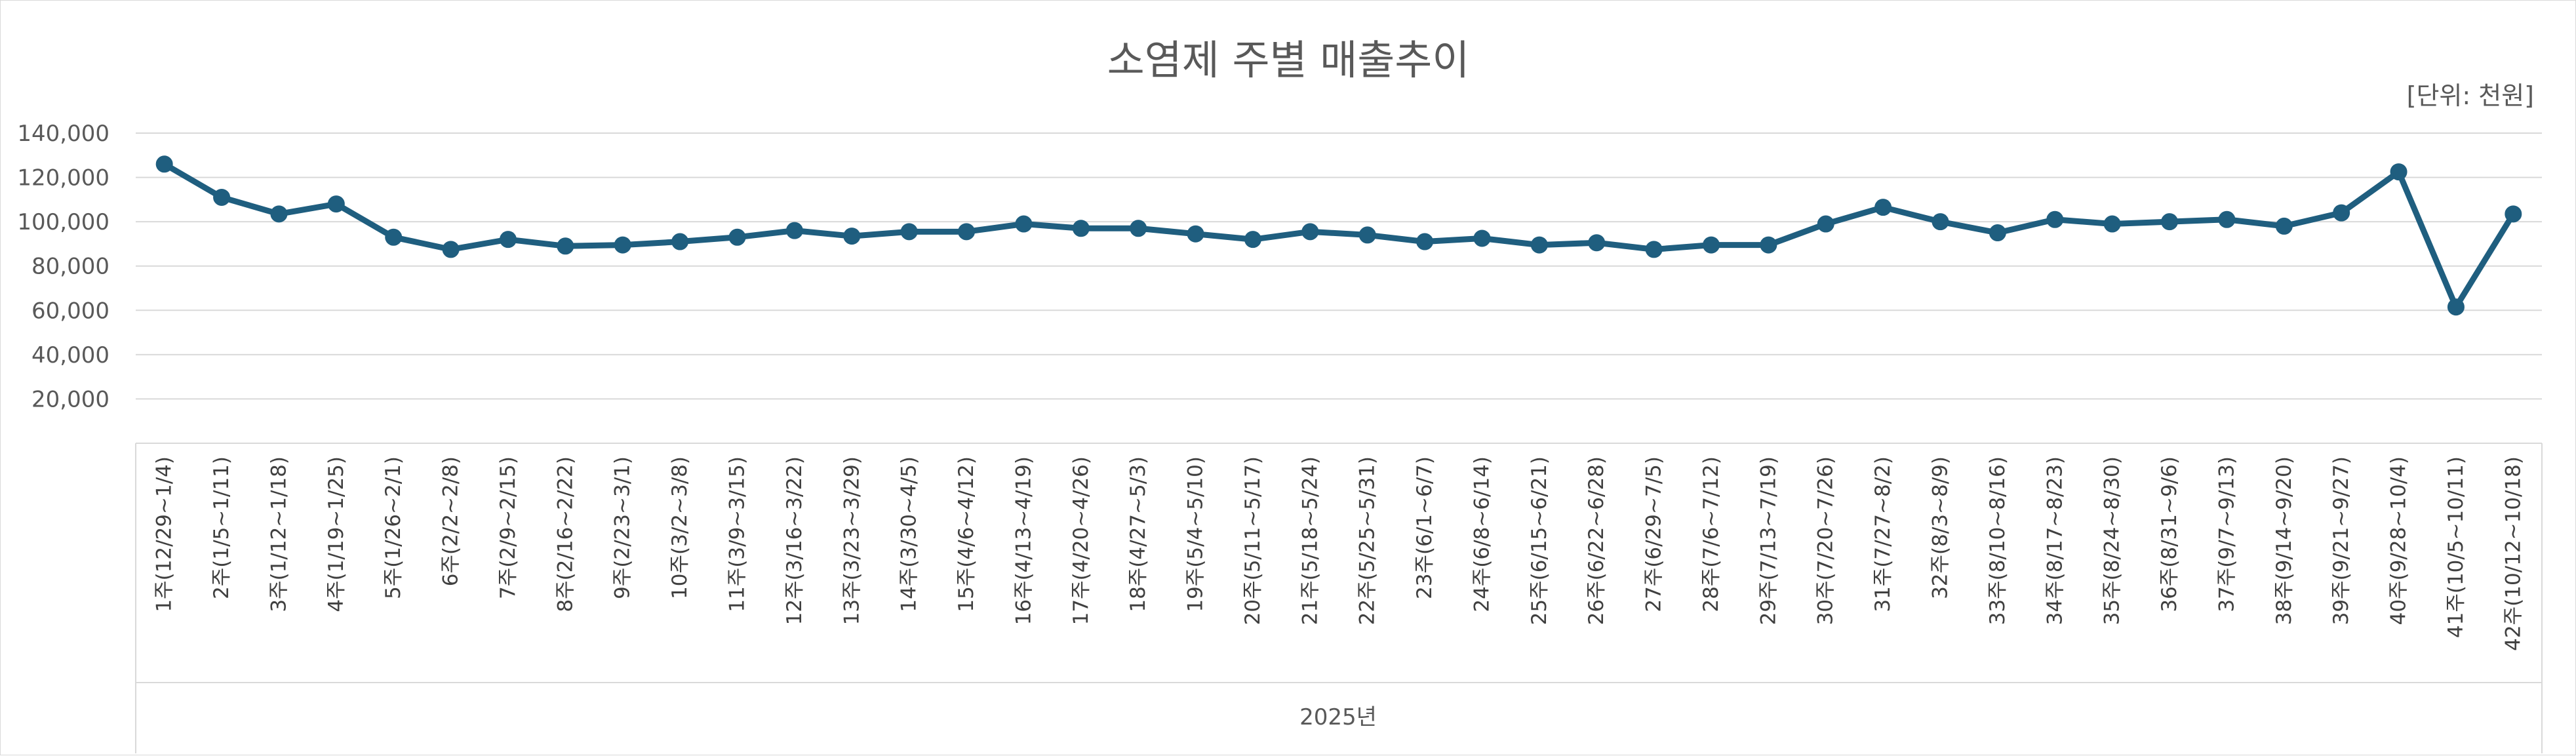 Image resolution: width=2576 pixels, height=756 pixels. What do you see at coordinates (1253, 540) in the screenshot?
I see `x-tick-label: 20주(5/11~5/17)` at bounding box center [1253, 540].